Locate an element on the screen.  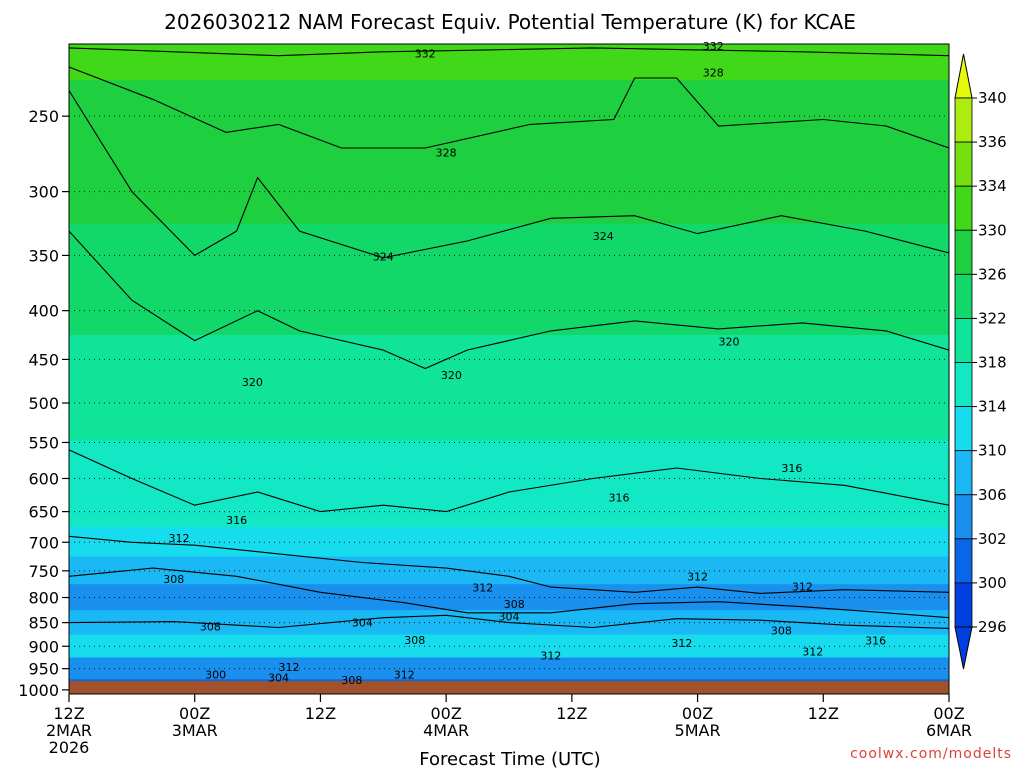
colorbar-label: 306 is located at coordinates (992, 495).